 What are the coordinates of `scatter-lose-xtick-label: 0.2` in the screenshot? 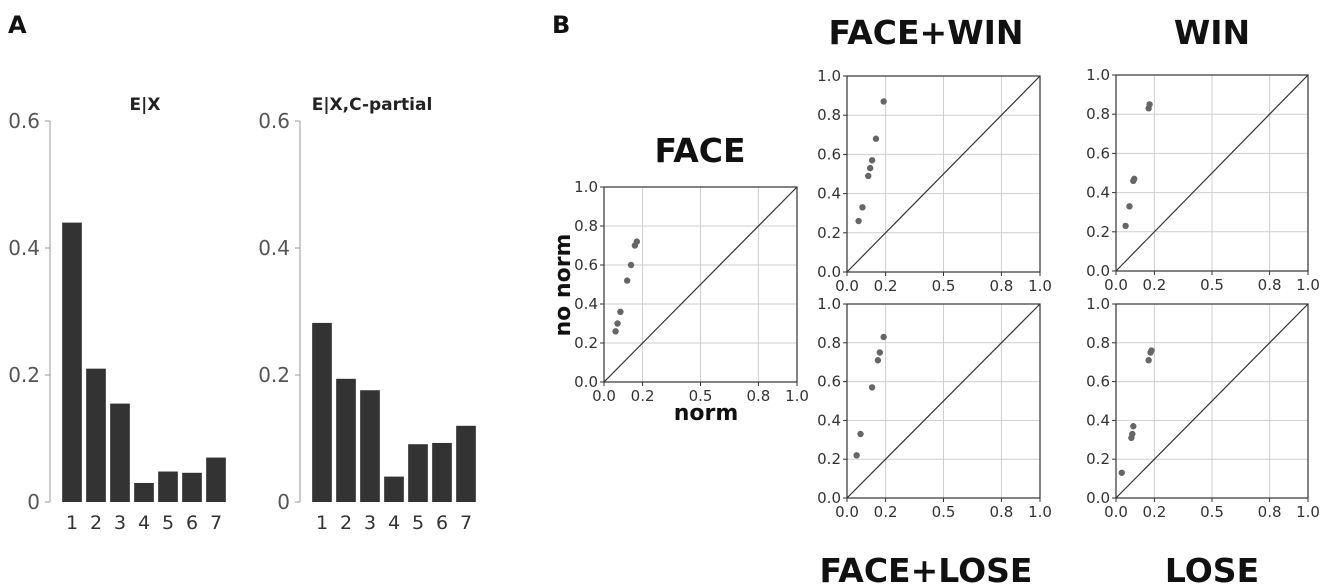 It's located at (1154, 512).